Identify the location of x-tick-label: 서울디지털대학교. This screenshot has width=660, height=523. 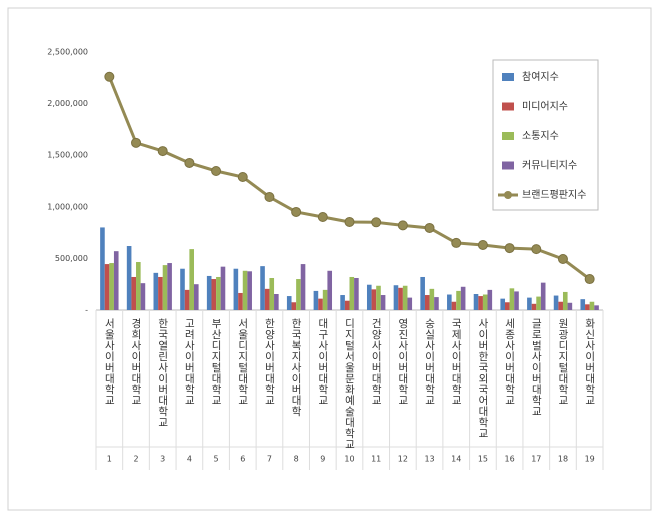
(243, 362).